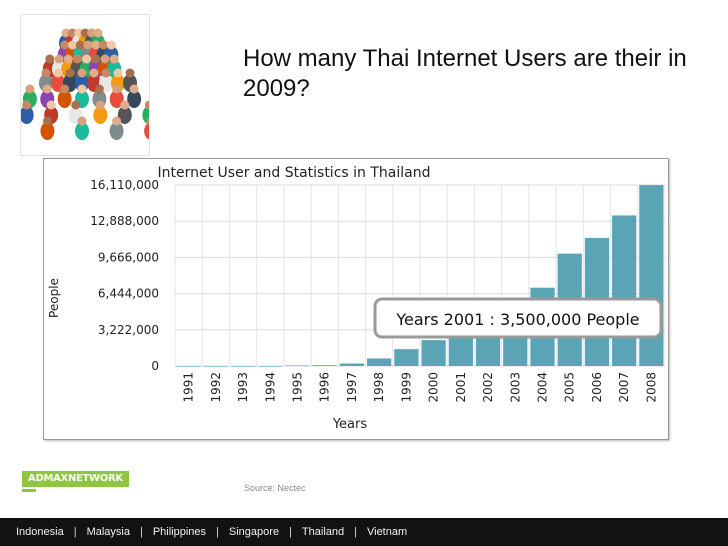 The width and height of the screenshot is (728, 546). I want to click on bar-1992, so click(215, 366).